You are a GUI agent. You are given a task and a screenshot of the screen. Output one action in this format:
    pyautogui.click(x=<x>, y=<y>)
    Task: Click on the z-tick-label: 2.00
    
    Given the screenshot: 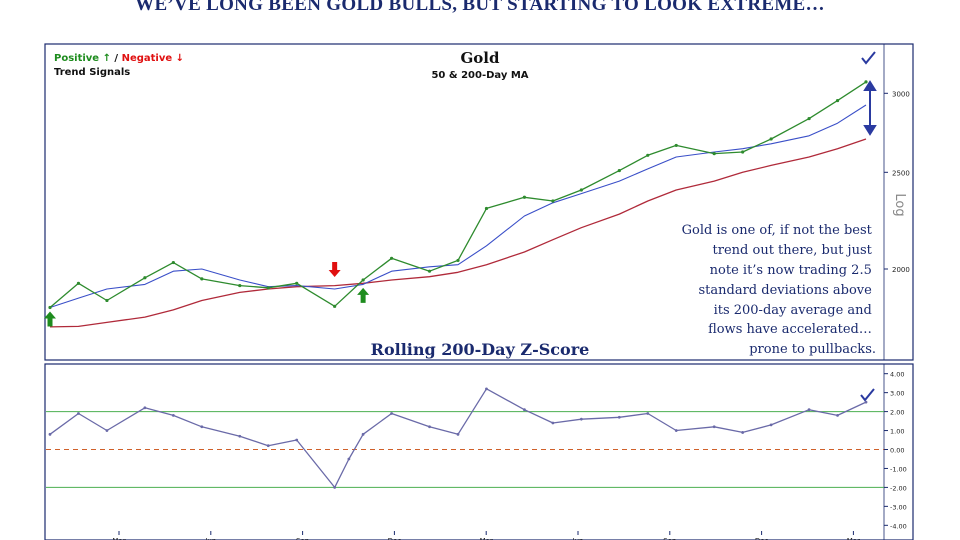 What is the action you would take?
    pyautogui.click(x=897, y=413)
    